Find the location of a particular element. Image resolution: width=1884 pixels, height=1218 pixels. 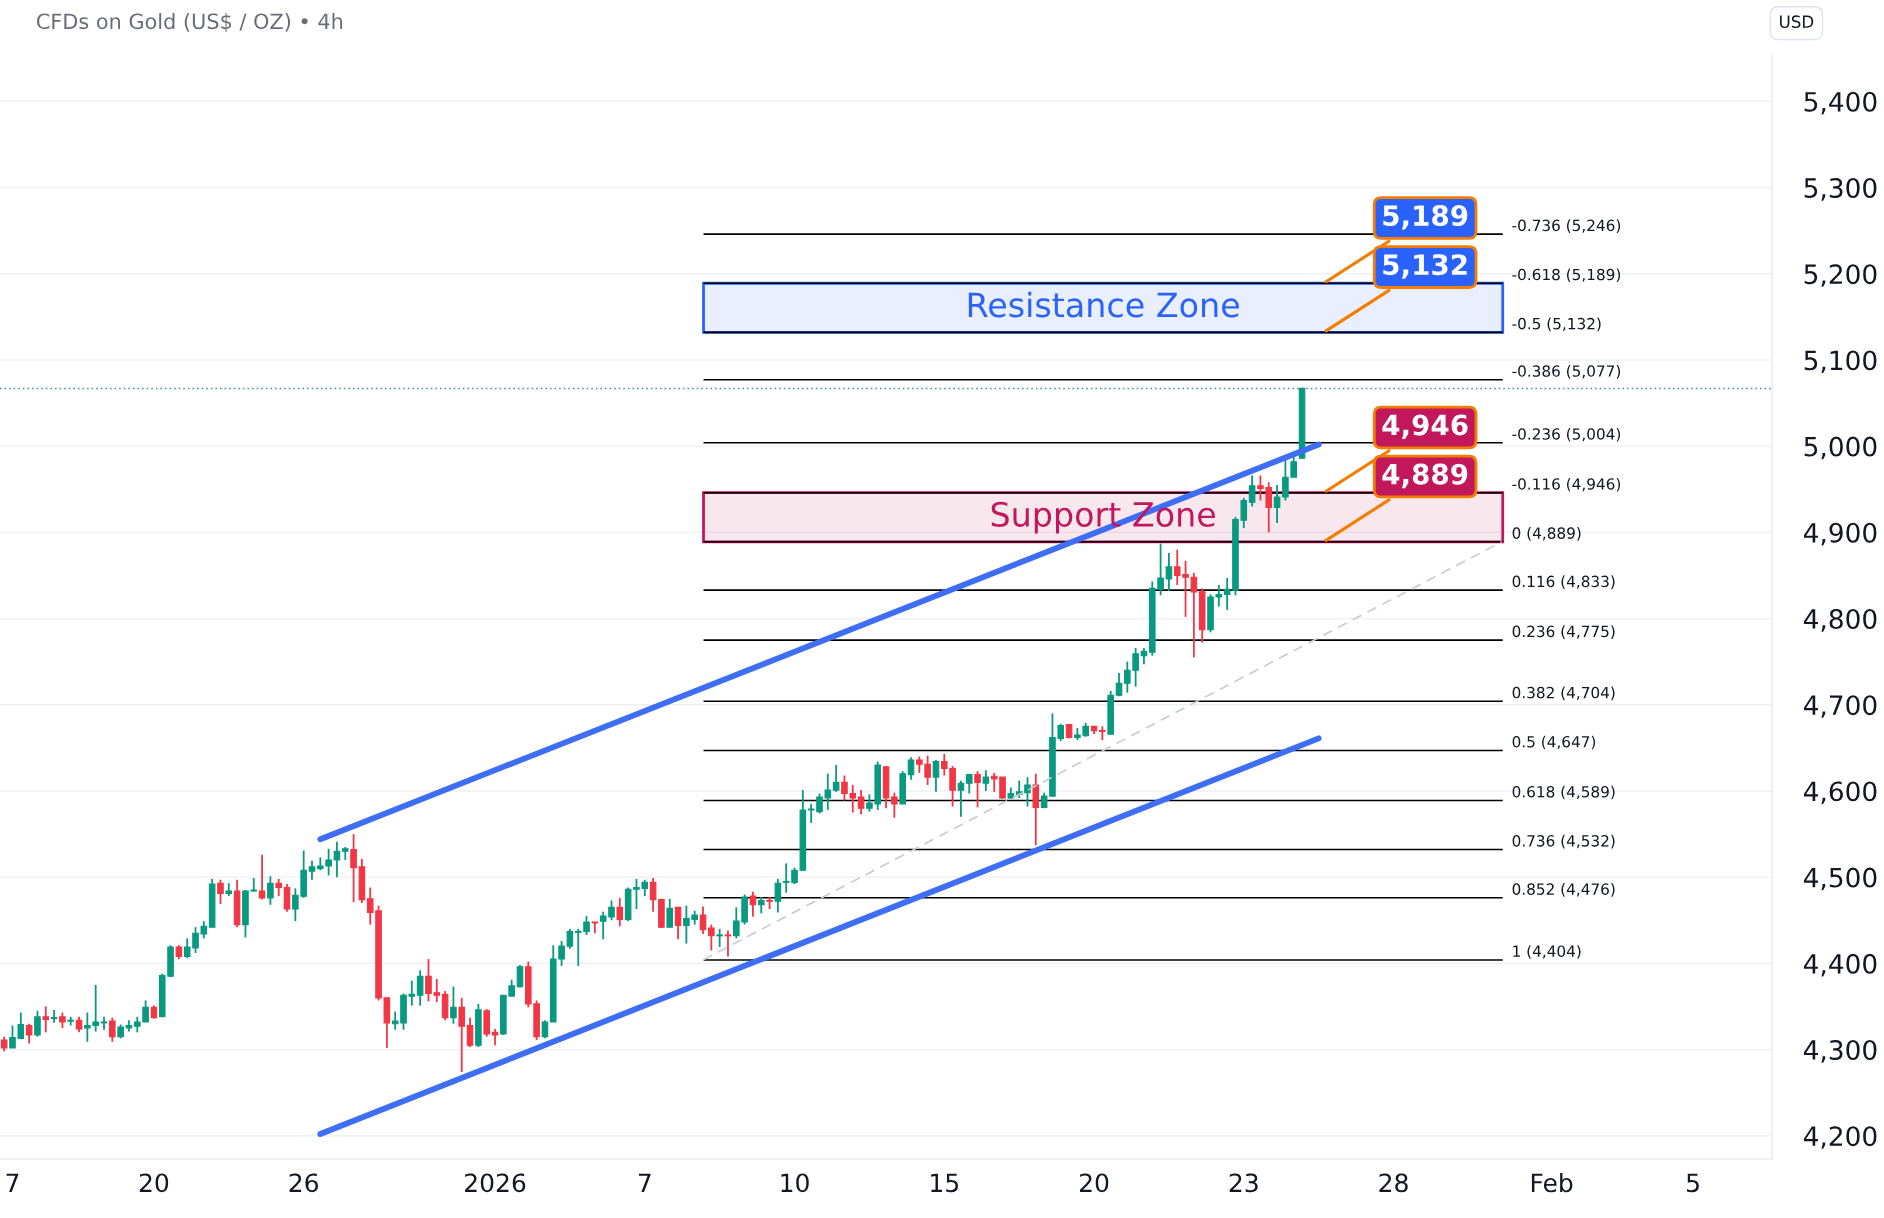

x-tick-label: 28 is located at coordinates (1393, 1183).